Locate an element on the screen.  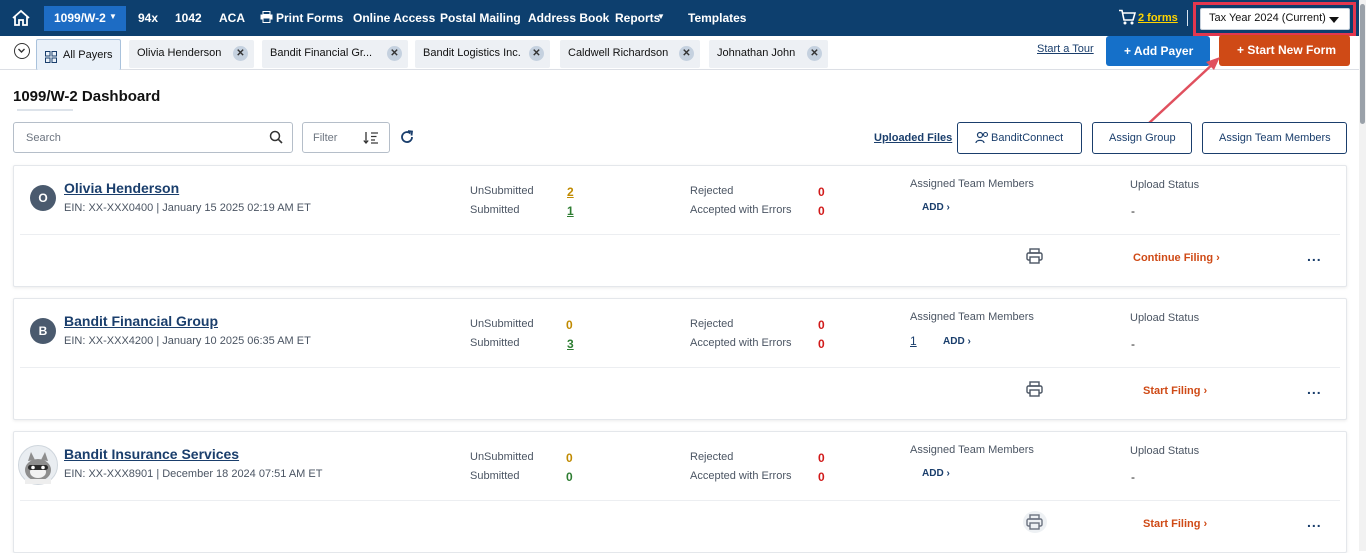
tab-payer: Bandit Financial Gr... ✕ is located at coordinates (335, 54).